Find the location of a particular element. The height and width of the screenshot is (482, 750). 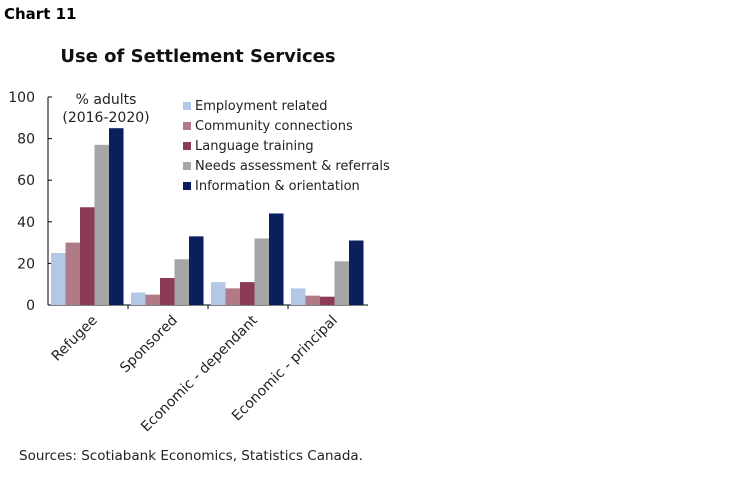

y-tick-label: 40 is located at coordinates (26, 223).